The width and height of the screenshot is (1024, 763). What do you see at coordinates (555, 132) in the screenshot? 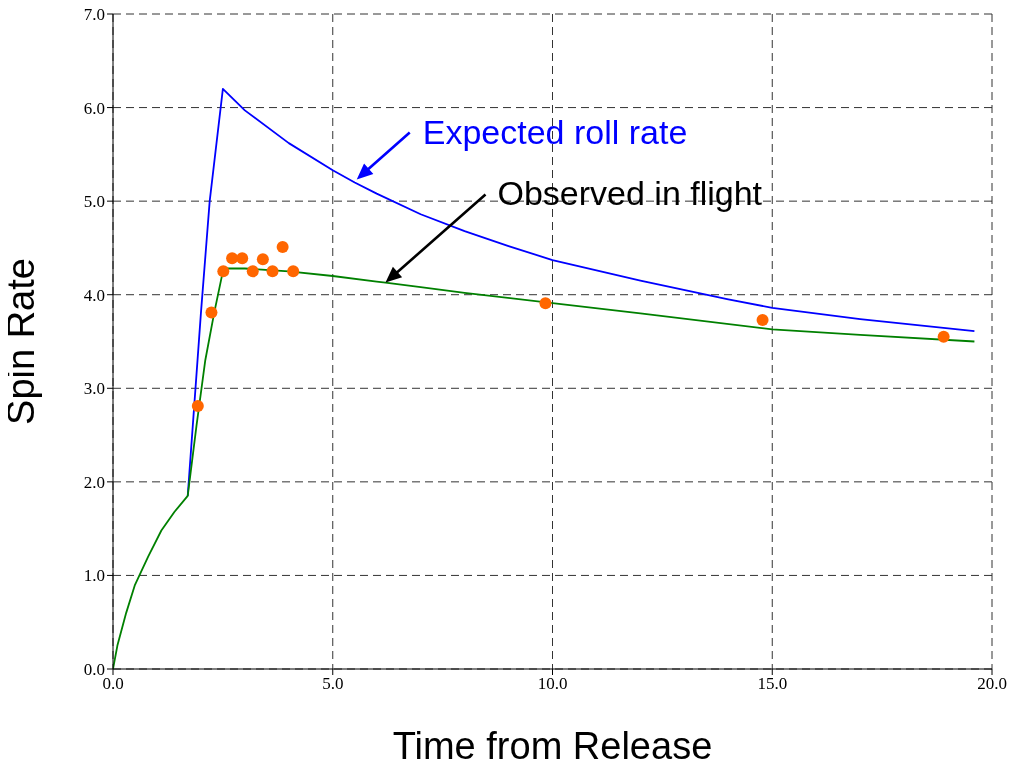
I see `legend-label: Expected roll rate` at bounding box center [555, 132].